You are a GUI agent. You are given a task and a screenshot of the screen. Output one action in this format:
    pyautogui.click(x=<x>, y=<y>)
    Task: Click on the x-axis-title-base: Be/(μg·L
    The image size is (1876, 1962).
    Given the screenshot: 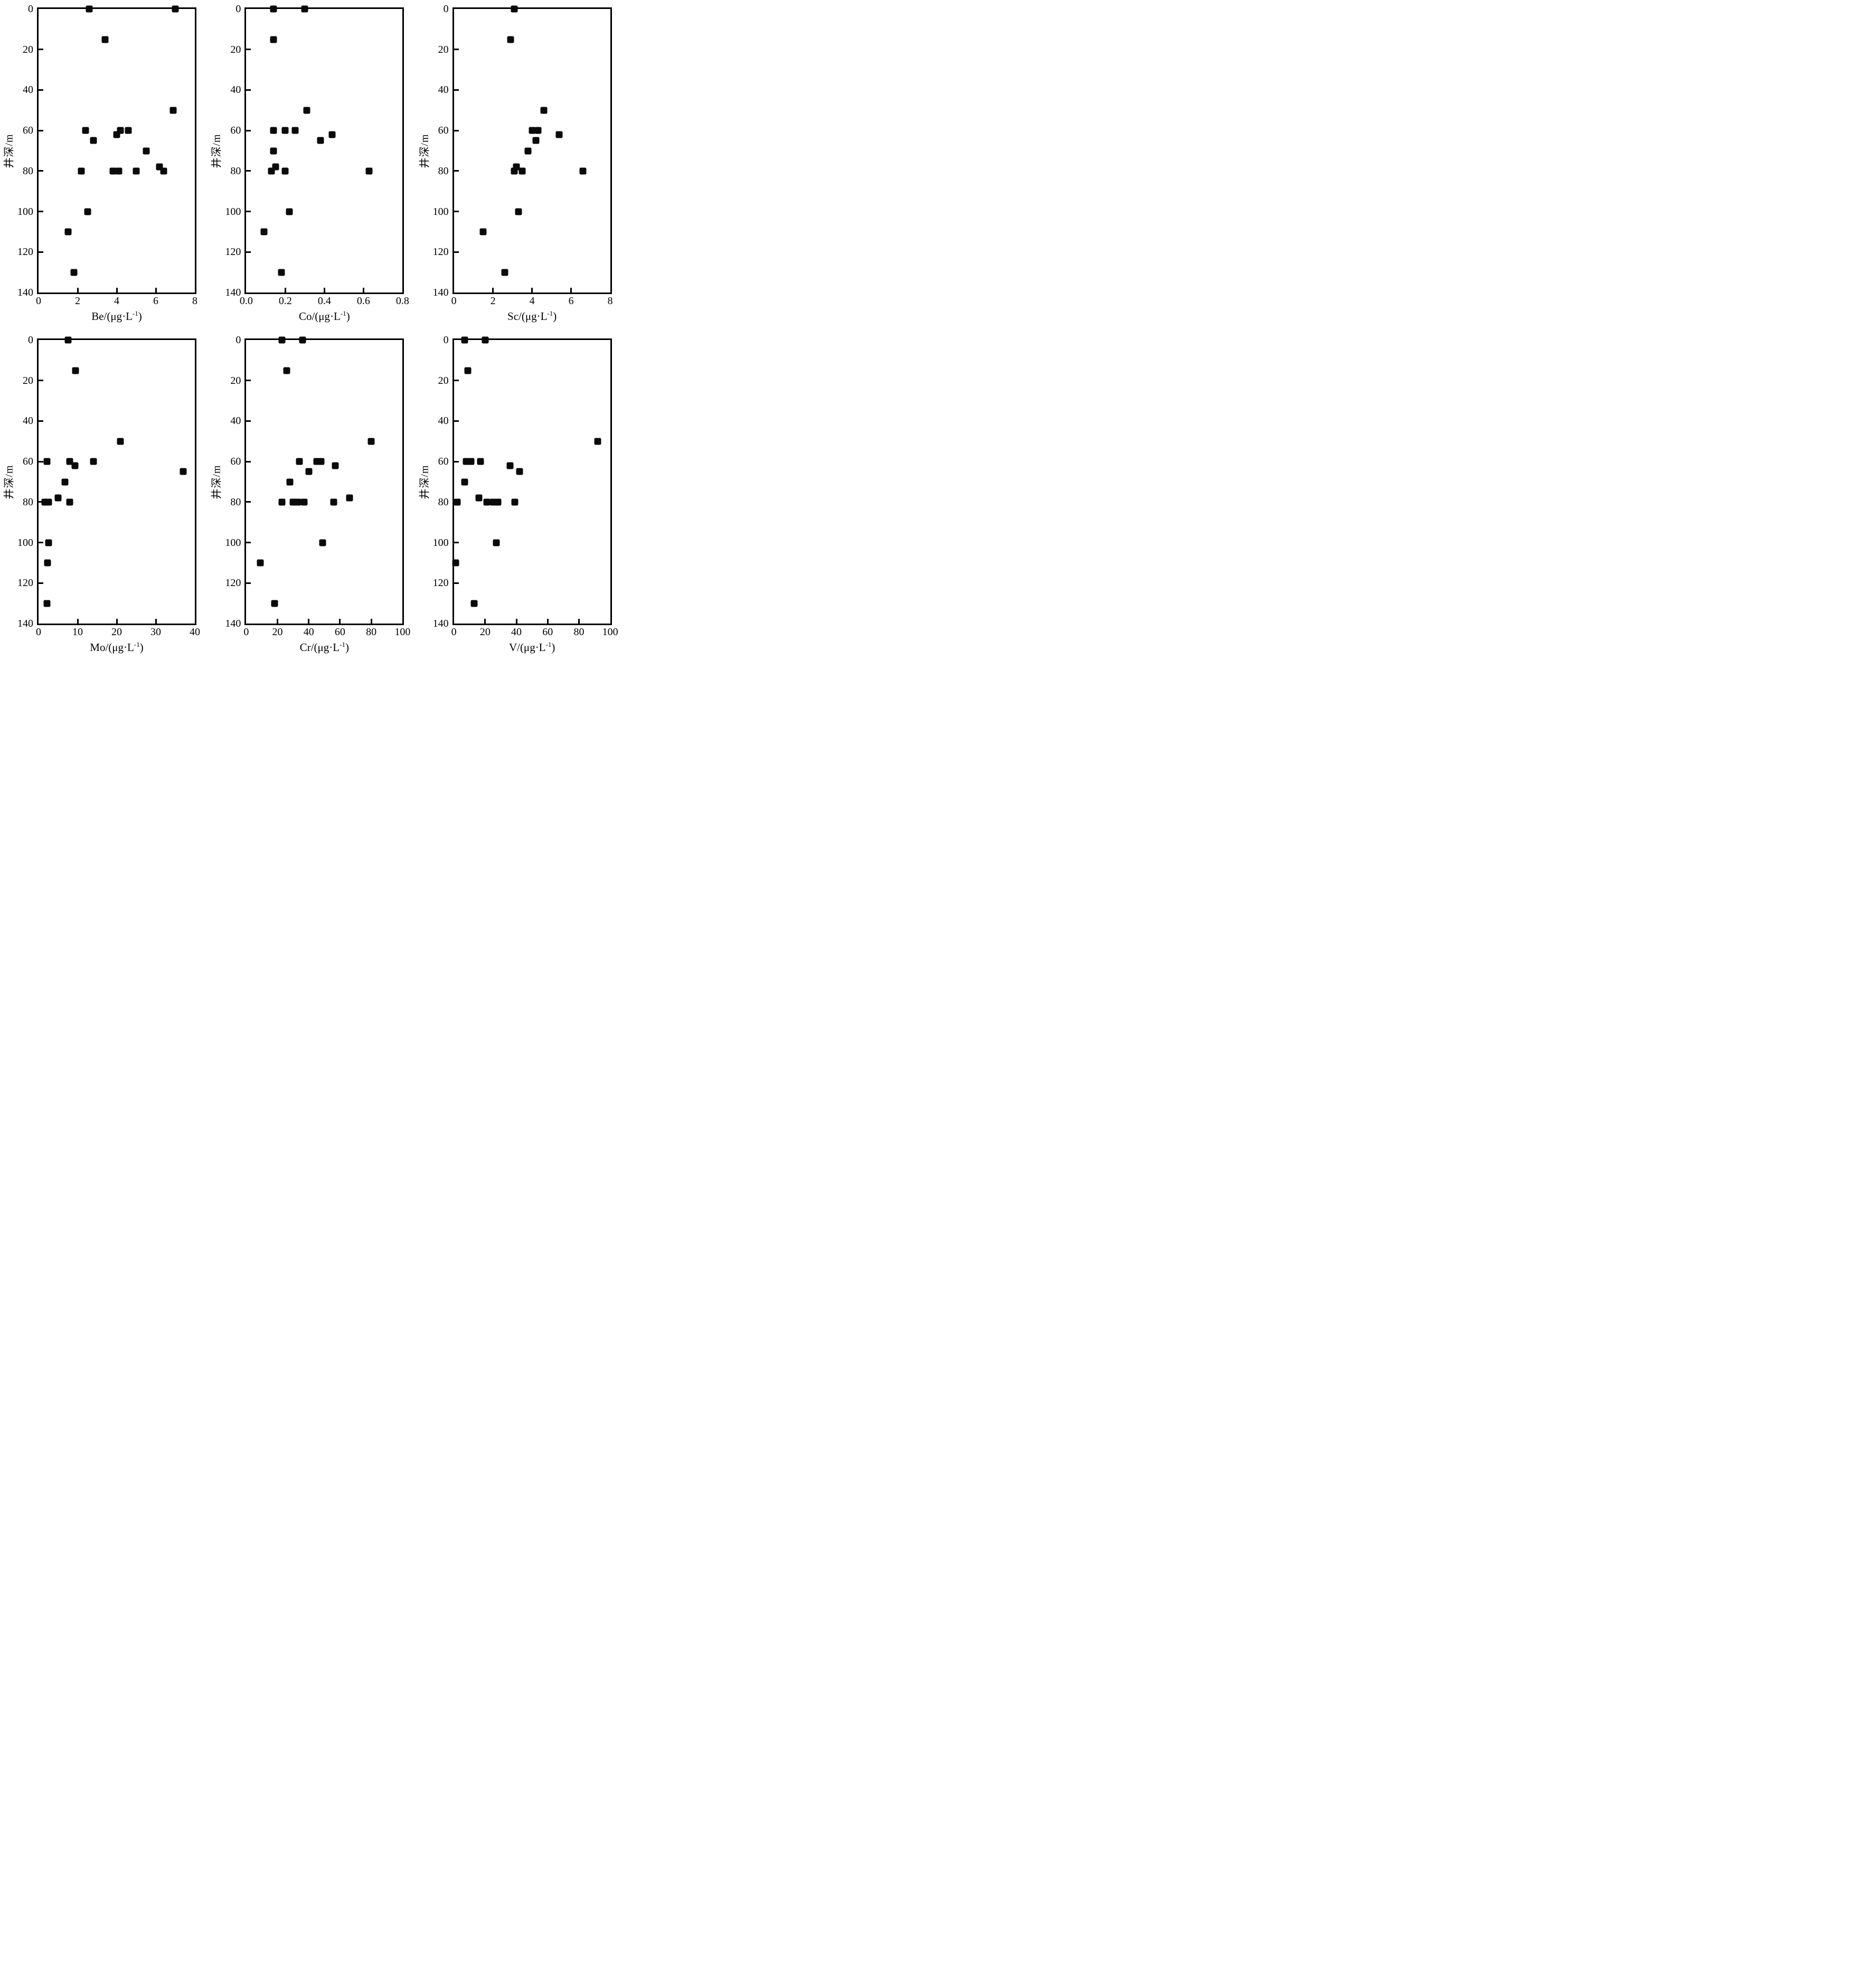 What is the action you would take?
    pyautogui.click(x=112, y=316)
    